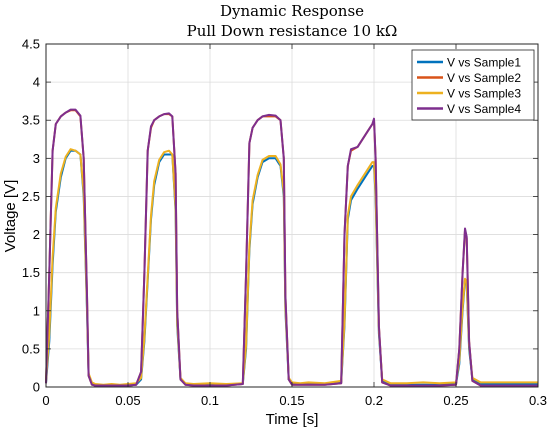 The image size is (550, 431). Describe the element at coordinates (31, 196) in the screenshot. I see `y-tick-label: 2.5` at that location.